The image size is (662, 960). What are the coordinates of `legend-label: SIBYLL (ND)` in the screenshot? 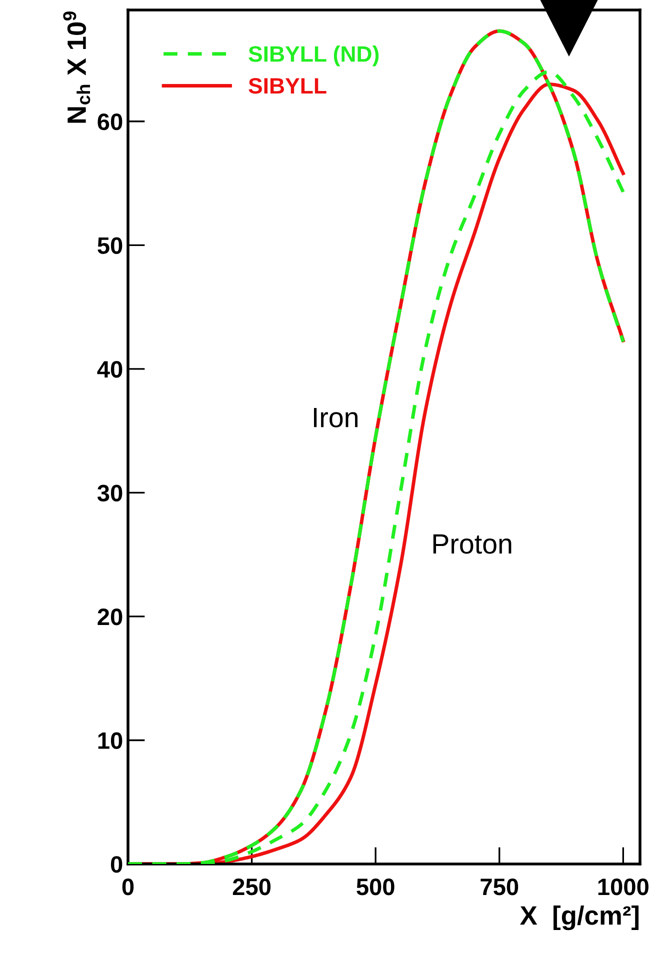 It's located at (313, 56).